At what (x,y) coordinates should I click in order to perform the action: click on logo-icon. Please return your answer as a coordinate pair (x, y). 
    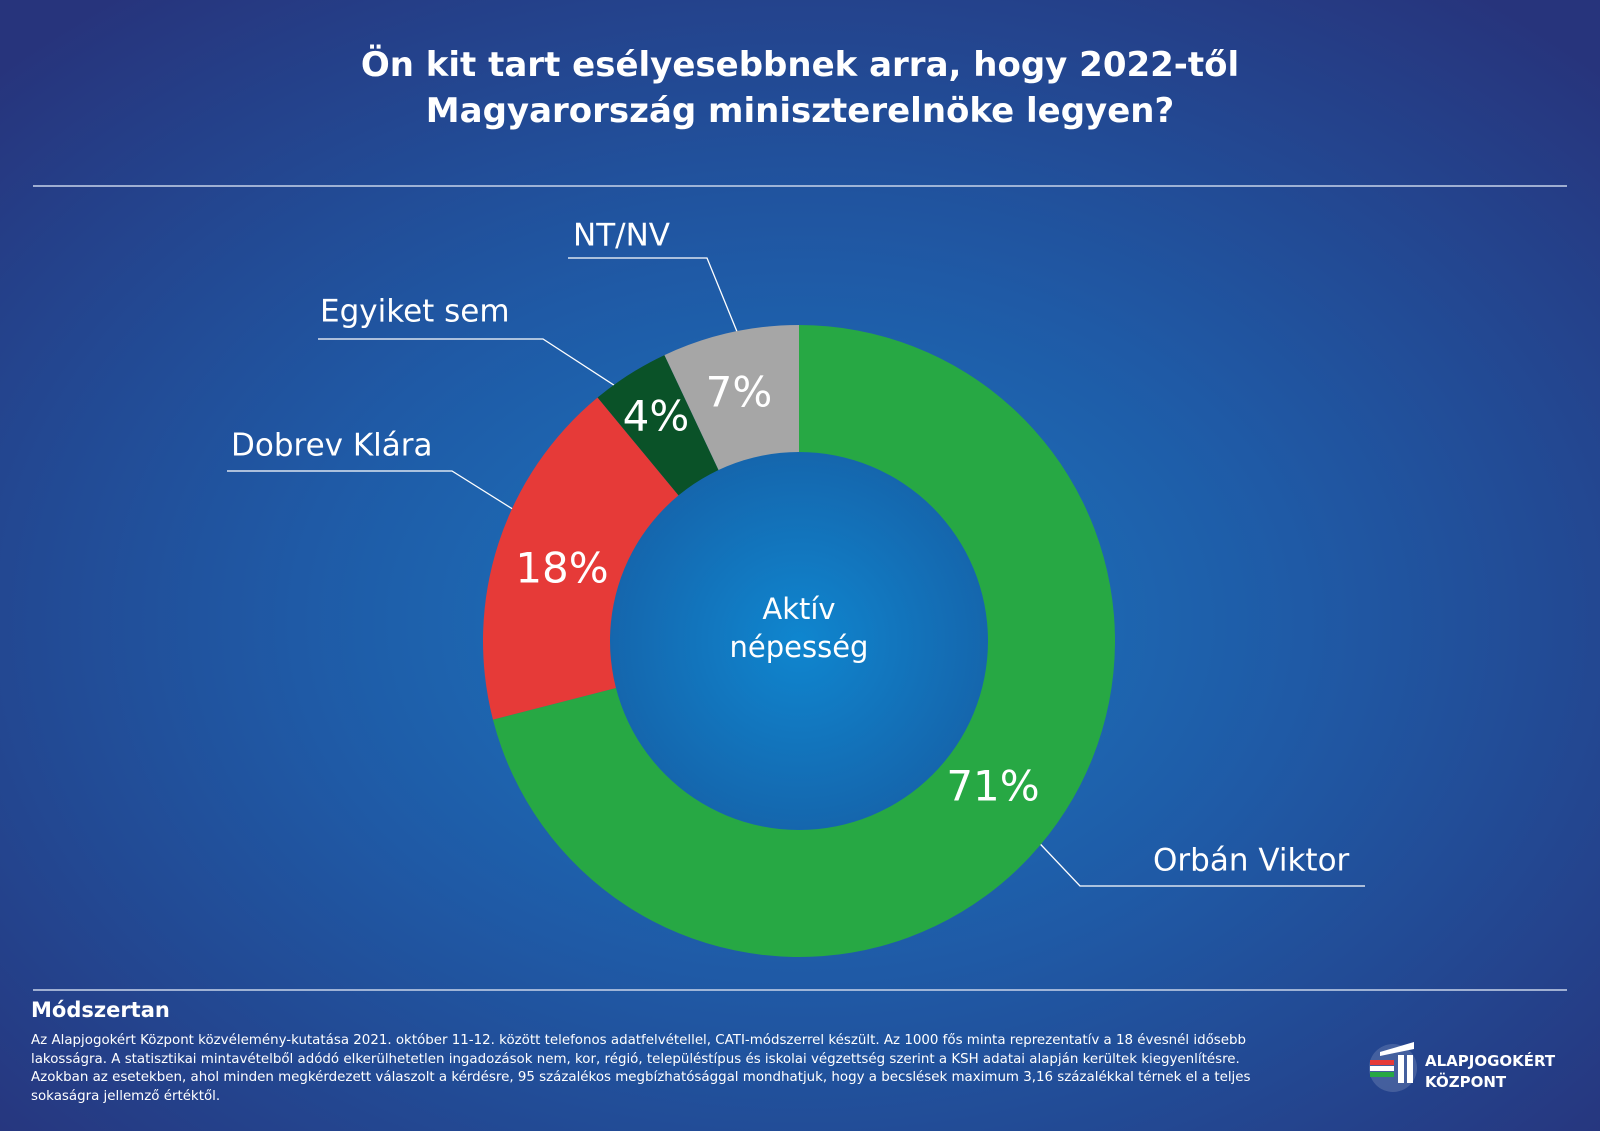
    Looking at the image, I should click on (1393, 1067).